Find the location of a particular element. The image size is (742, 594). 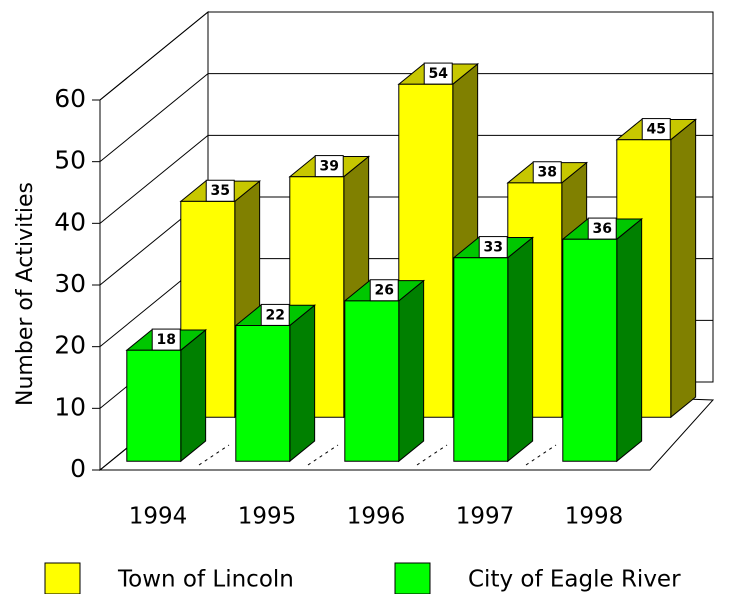

value-label: 54 is located at coordinates (438, 74).